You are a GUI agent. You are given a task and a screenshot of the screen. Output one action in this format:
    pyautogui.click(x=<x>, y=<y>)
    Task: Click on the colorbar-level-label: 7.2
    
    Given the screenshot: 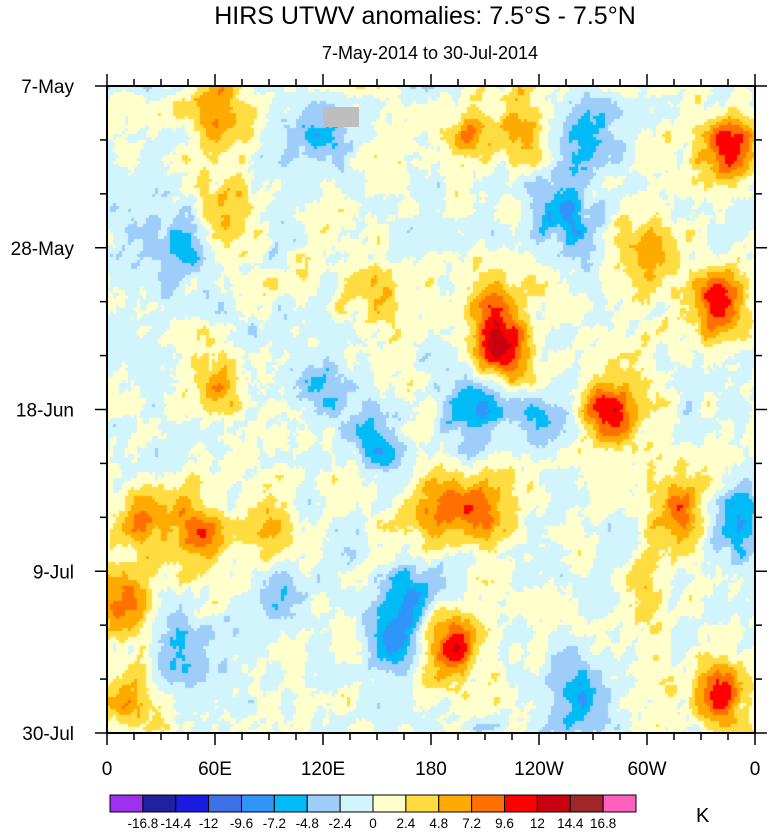 What is the action you would take?
    pyautogui.click(x=471, y=823)
    